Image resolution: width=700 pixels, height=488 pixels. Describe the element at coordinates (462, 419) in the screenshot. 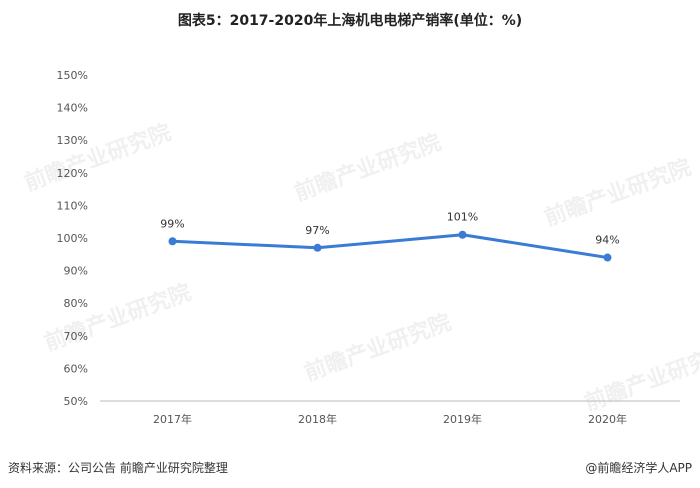

I see `x-tick-label: 2019年` at that location.